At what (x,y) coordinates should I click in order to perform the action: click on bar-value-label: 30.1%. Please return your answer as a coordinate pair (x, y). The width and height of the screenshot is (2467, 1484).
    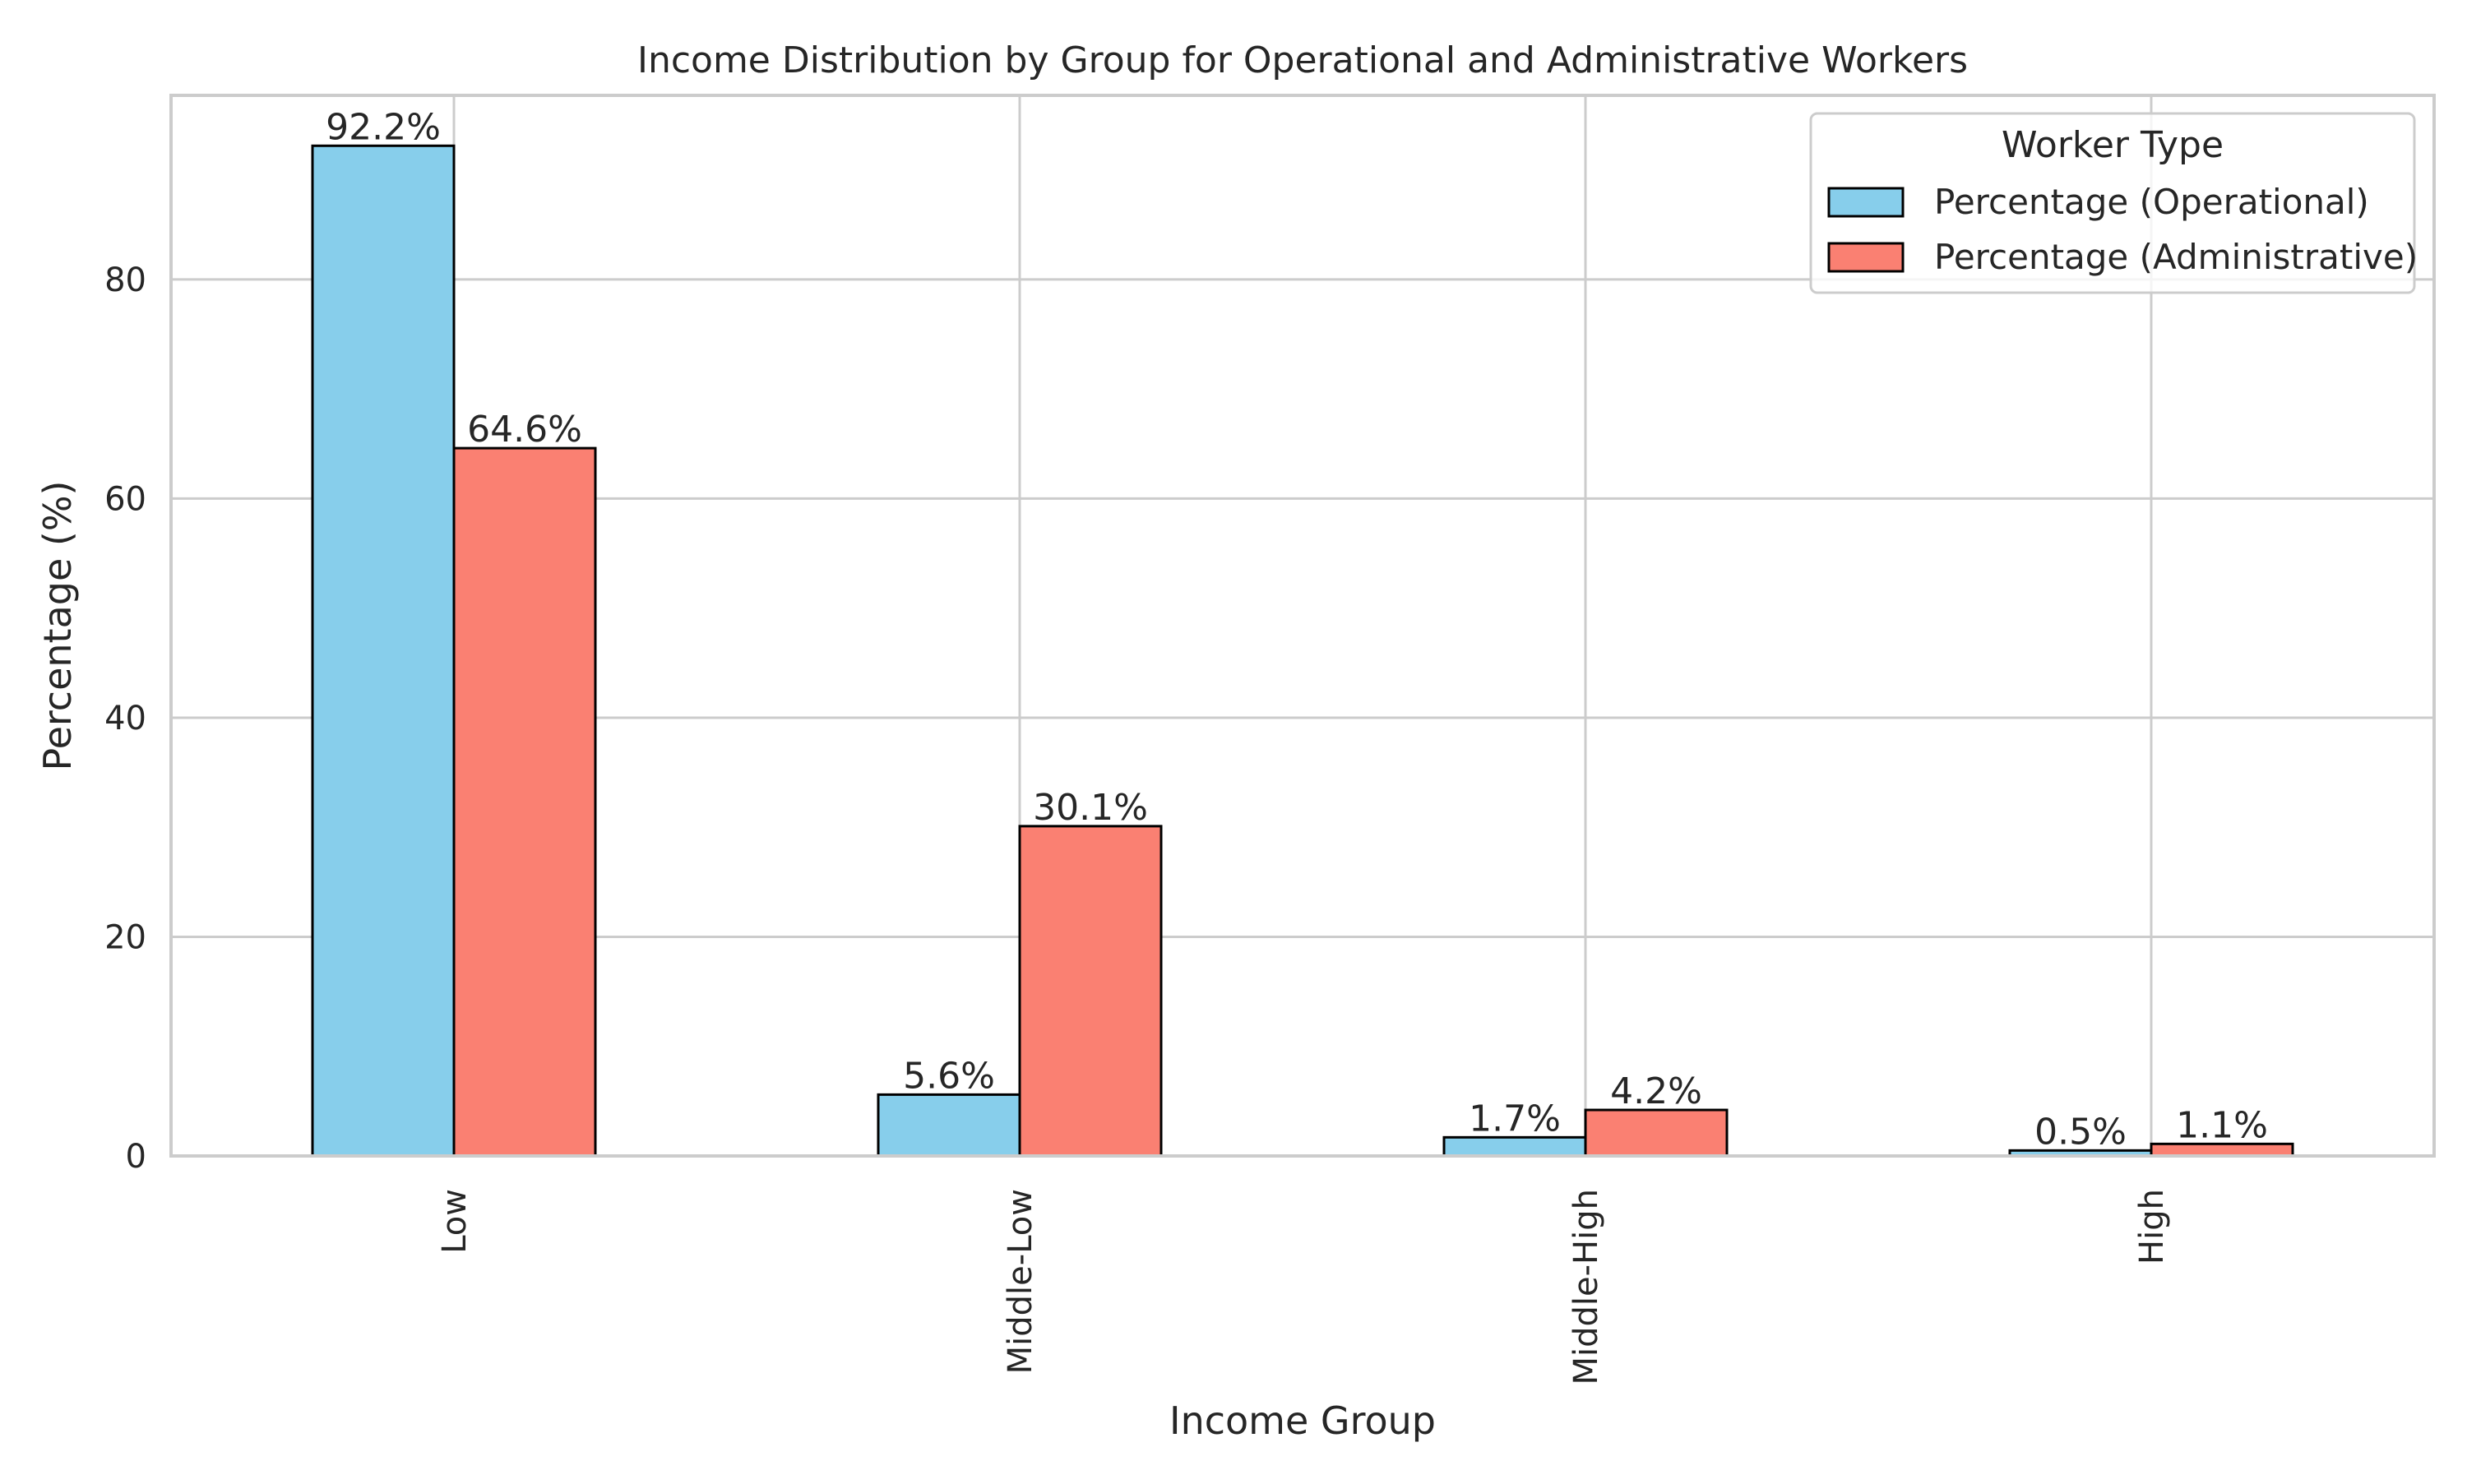
    Looking at the image, I should click on (1090, 808).